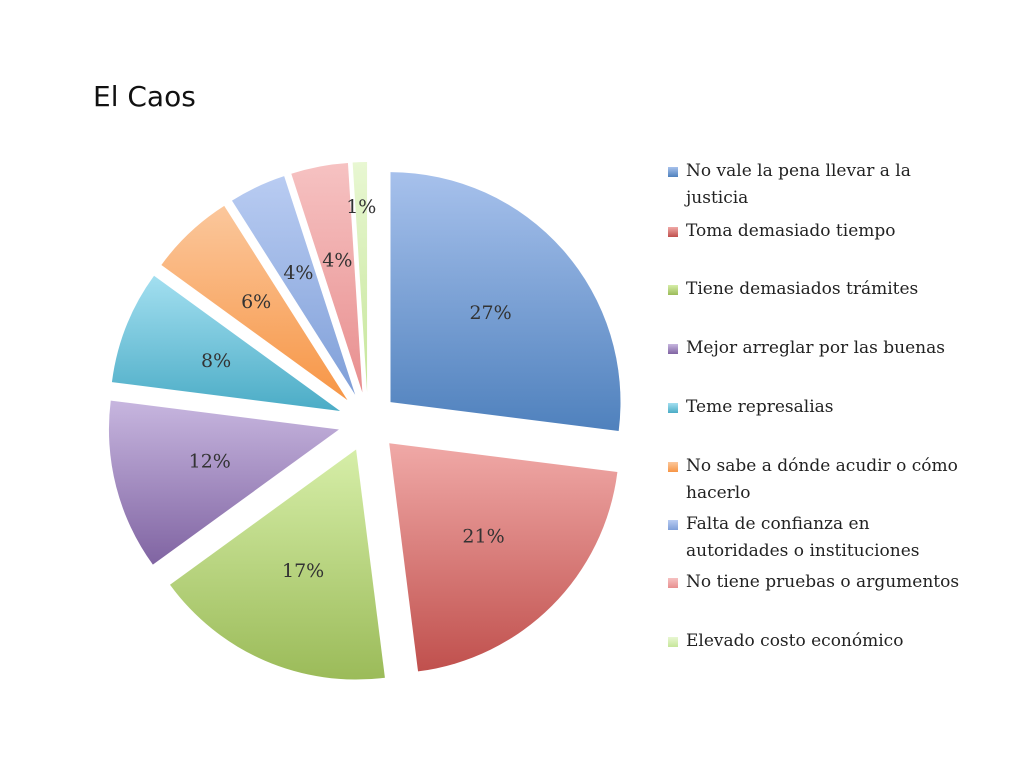 The height and width of the screenshot is (768, 1024). I want to click on legend-item-4: Mejor arreglar por las buenas, so click(818, 348).